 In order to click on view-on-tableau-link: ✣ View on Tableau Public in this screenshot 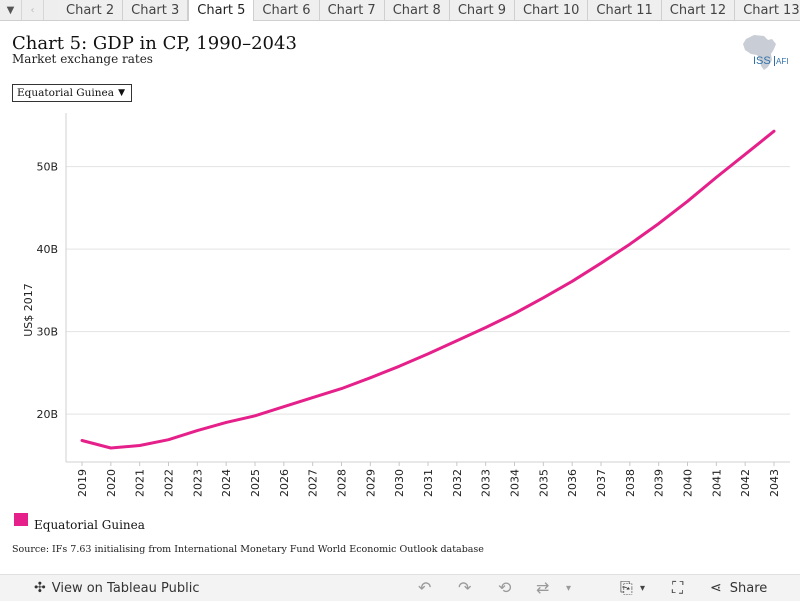, I will do `click(116, 588)`.